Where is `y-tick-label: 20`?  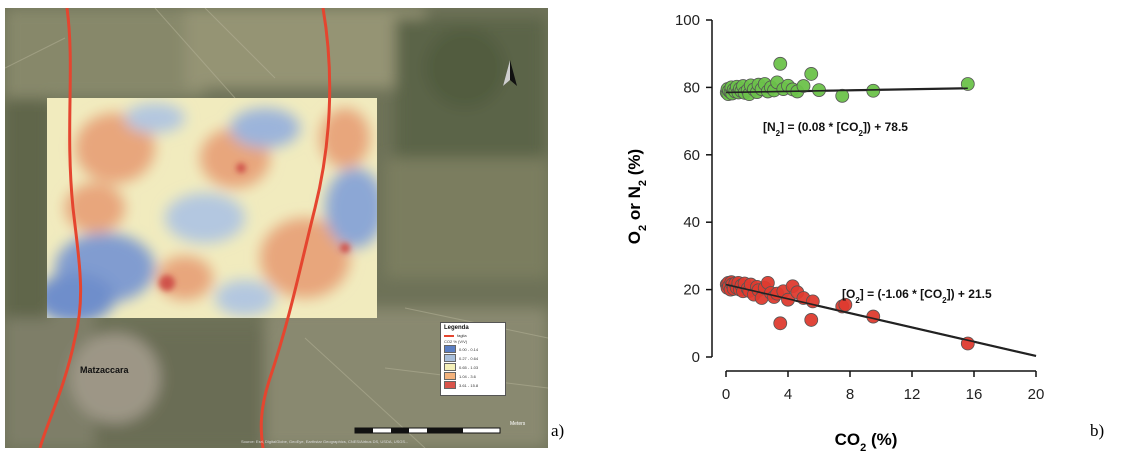 y-tick-label: 20 is located at coordinates (691, 290).